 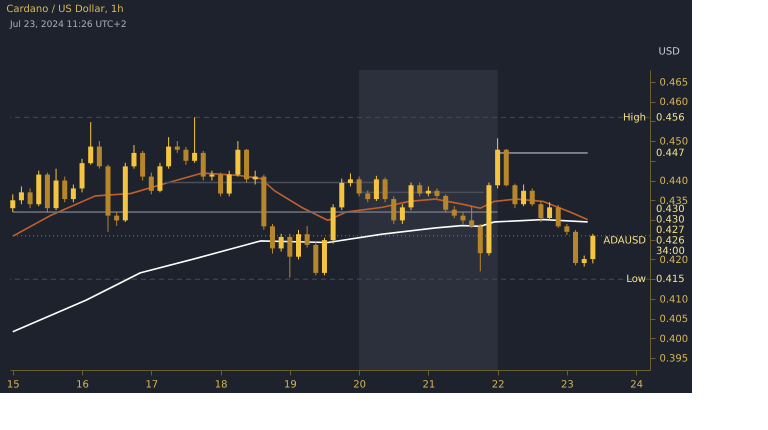 What do you see at coordinates (670, 240) in the screenshot?
I see `text: 0.426` at bounding box center [670, 240].